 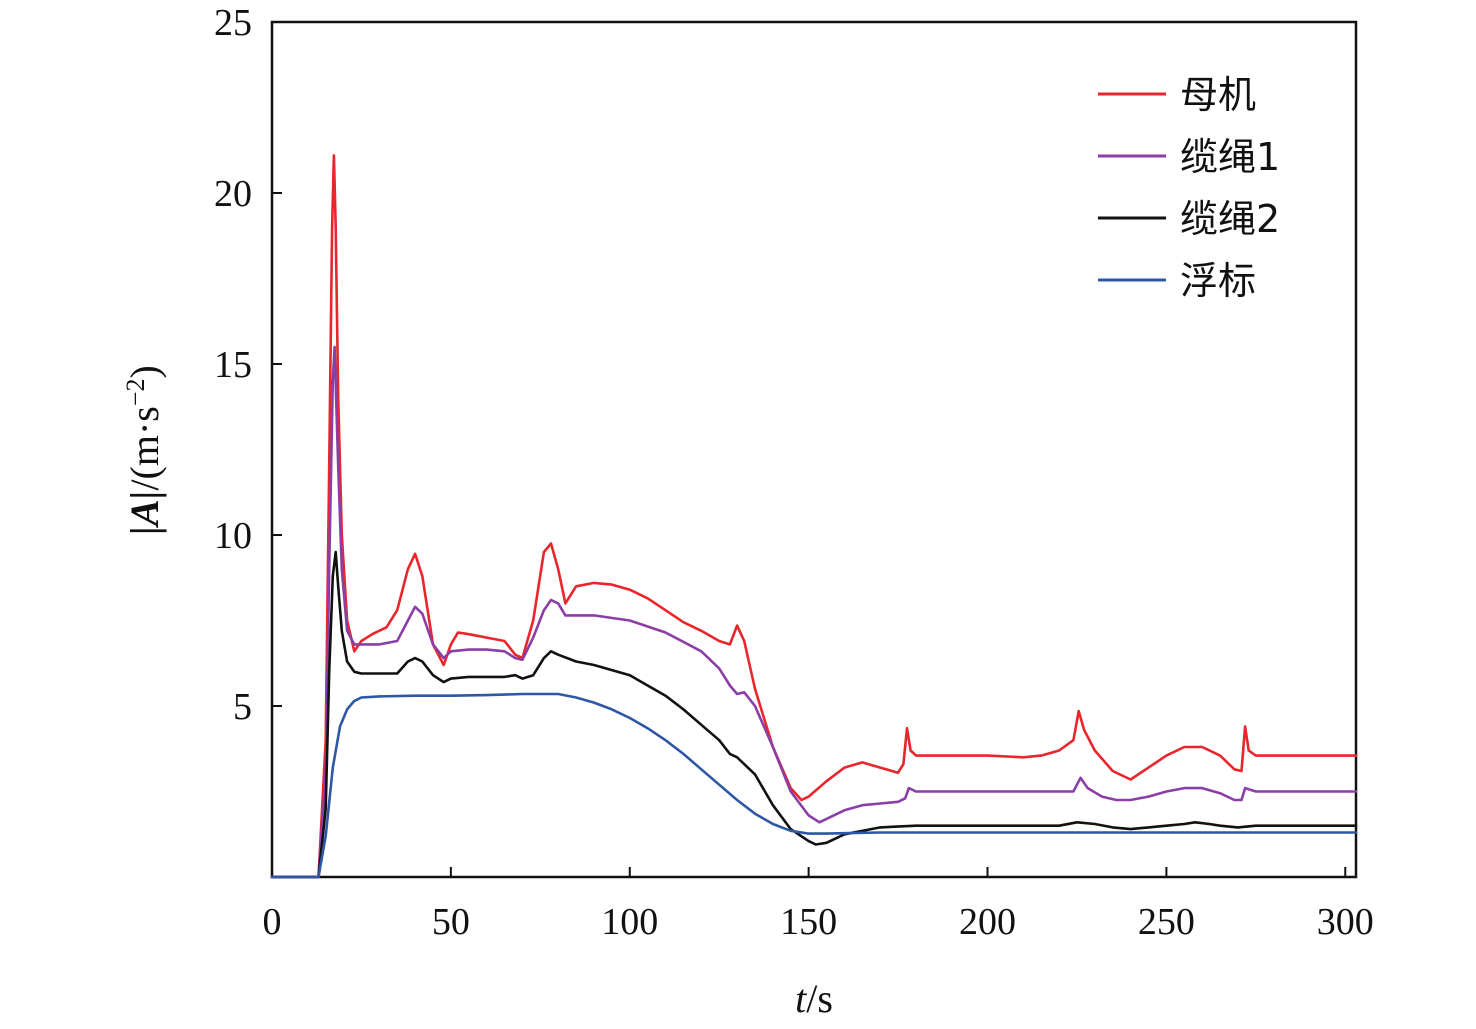 What do you see at coordinates (819, 998) in the screenshot?
I see `x-axis-unit: /s` at bounding box center [819, 998].